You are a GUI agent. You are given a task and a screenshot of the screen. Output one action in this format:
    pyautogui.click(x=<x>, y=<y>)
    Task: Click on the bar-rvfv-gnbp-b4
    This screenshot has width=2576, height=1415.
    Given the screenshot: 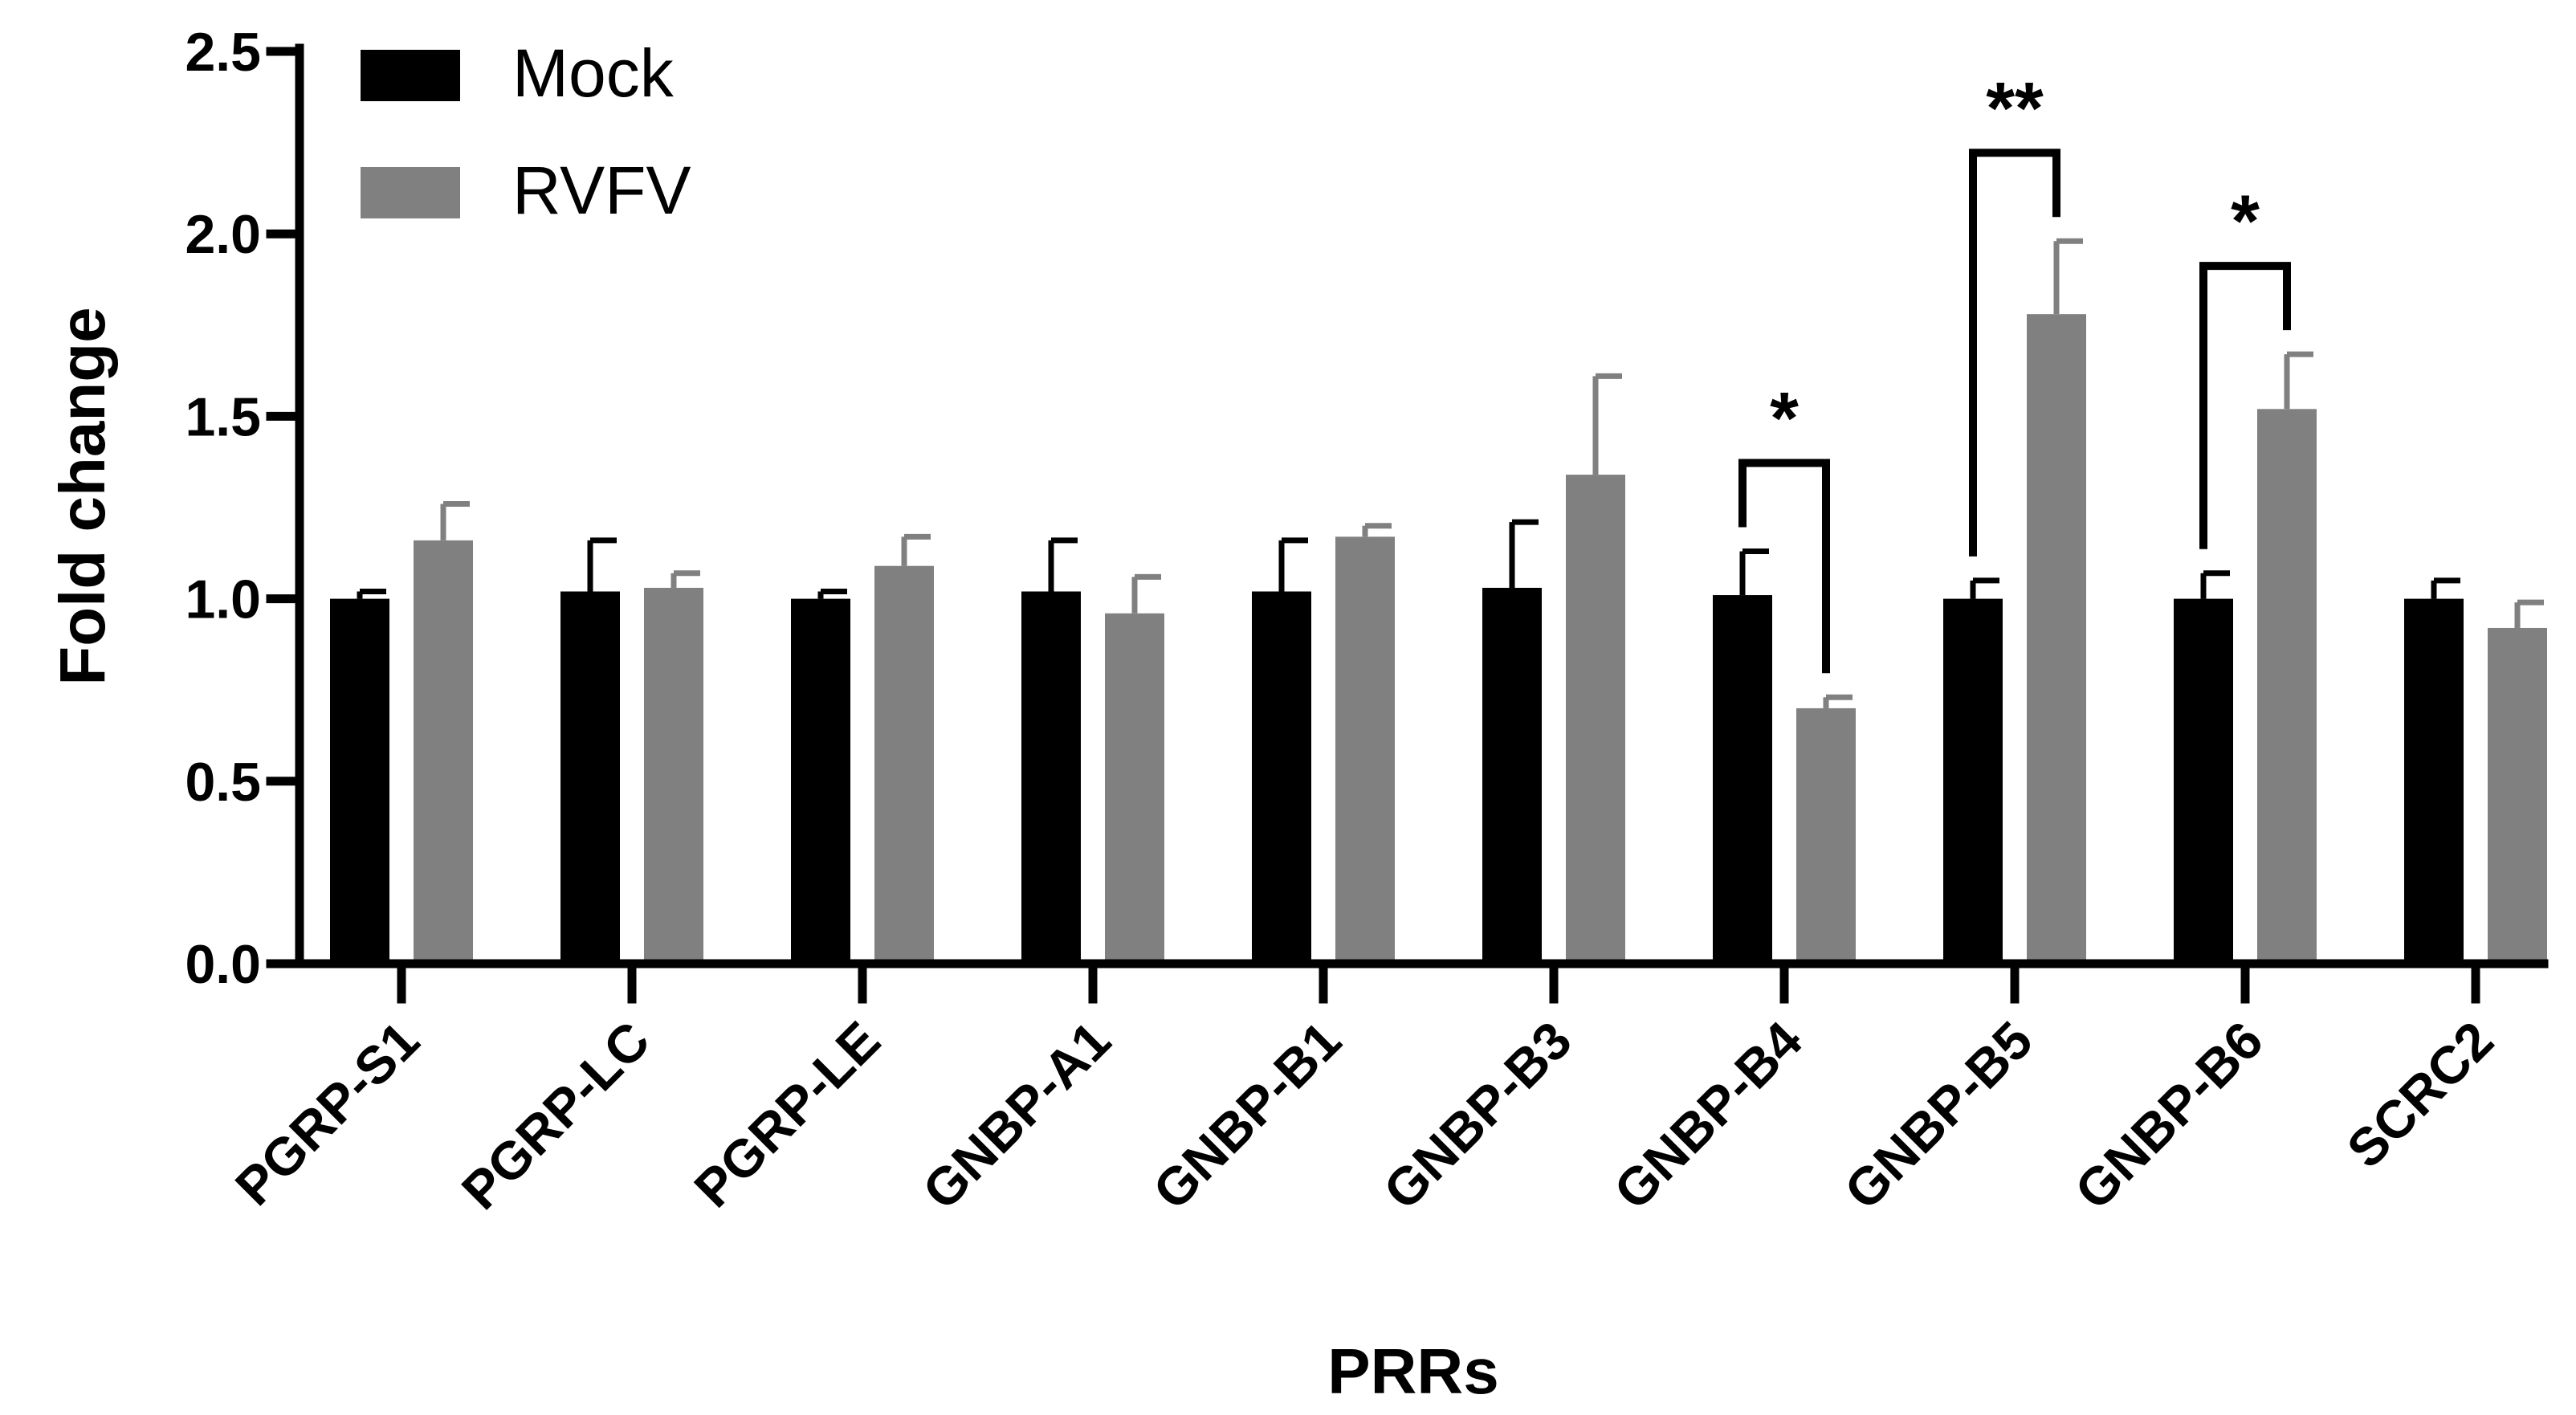 What is the action you would take?
    pyautogui.click(x=1826, y=836)
    